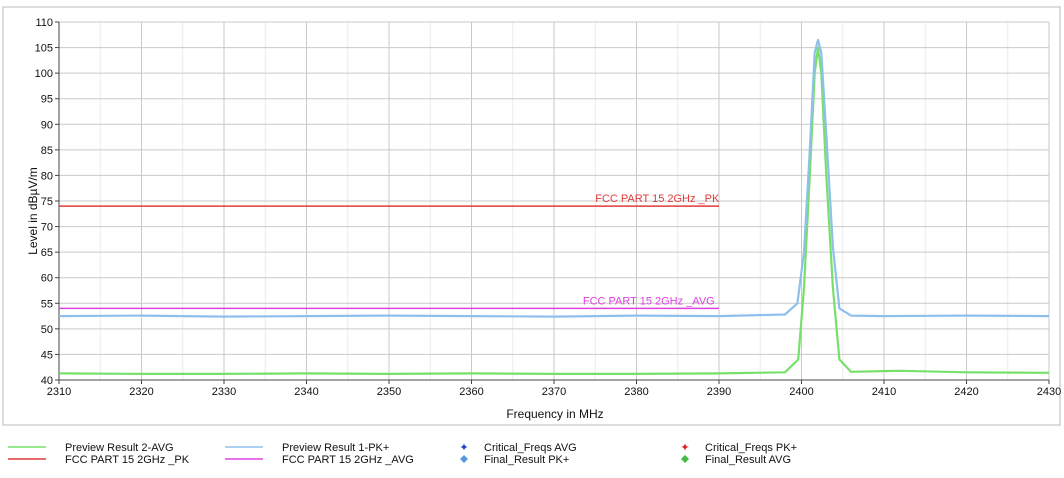 This screenshot has height=478, width=1064. What do you see at coordinates (389, 392) in the screenshot?
I see `x-tick-label: 2350` at bounding box center [389, 392].